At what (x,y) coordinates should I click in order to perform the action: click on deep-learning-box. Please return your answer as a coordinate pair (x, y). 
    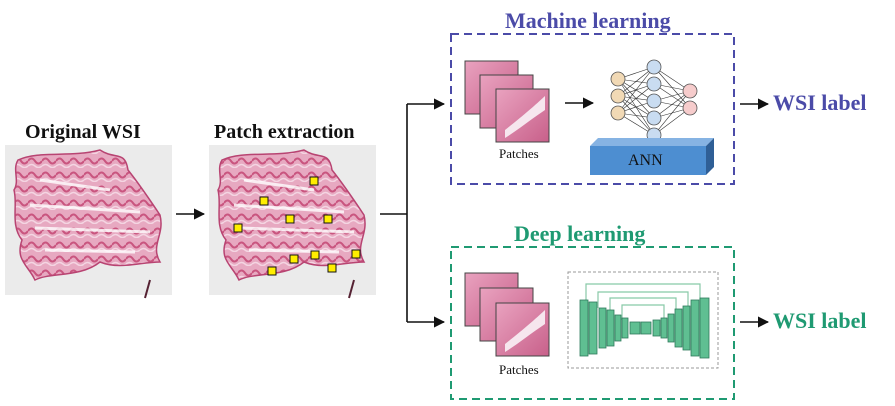
    Looking at the image, I should click on (592, 323).